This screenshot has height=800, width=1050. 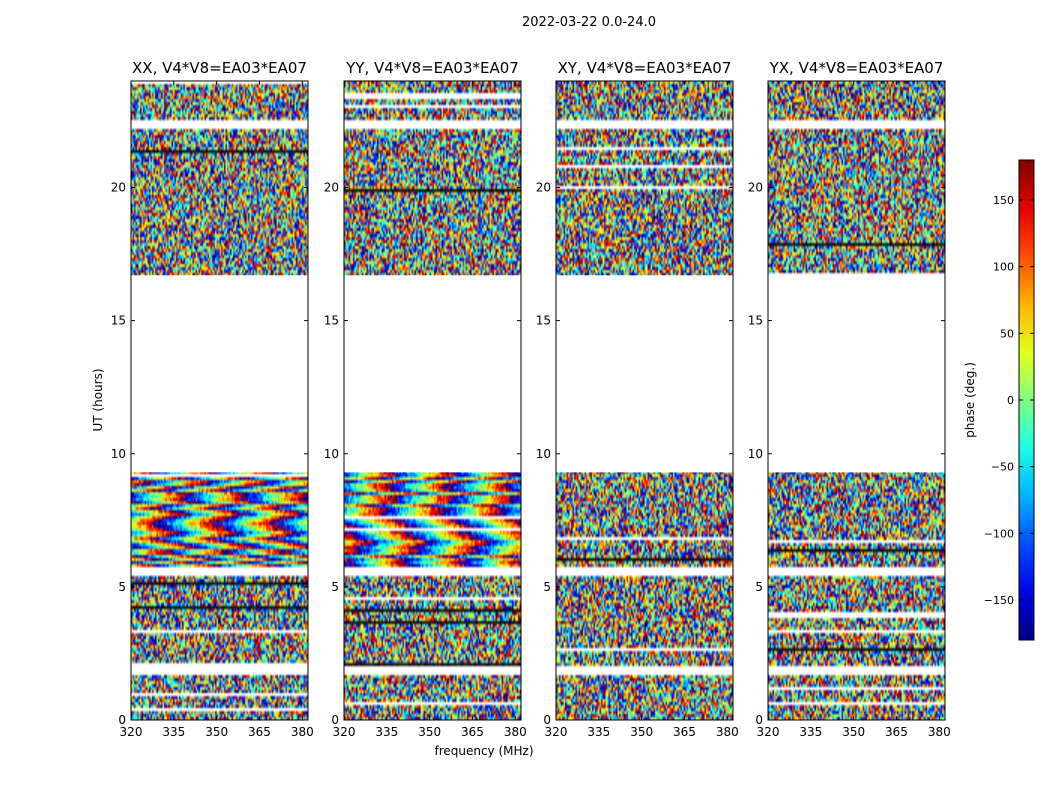 What do you see at coordinates (999, 533) in the screenshot?
I see `colorbar-tick-label: −100` at bounding box center [999, 533].